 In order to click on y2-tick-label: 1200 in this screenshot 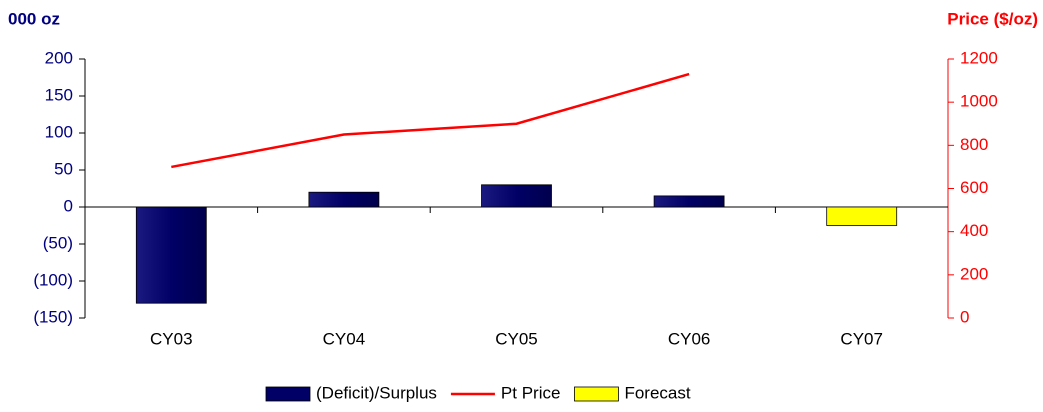, I will do `click(979, 57)`.